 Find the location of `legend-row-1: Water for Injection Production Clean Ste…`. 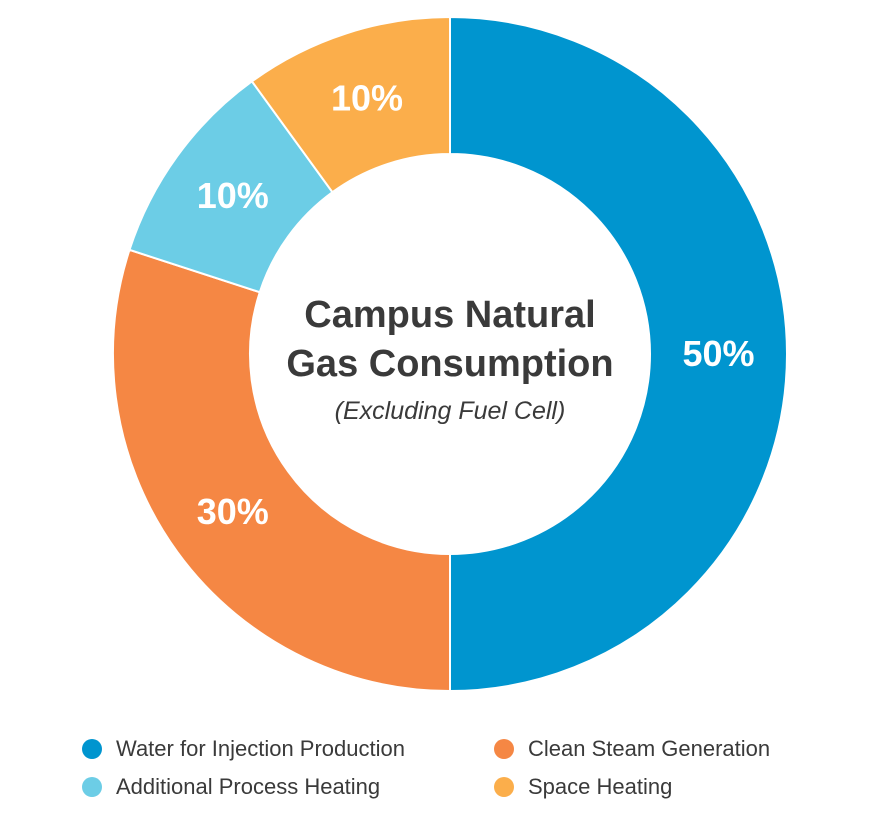

legend-row-1: Water for Injection Production Clean Ste… is located at coordinates (472, 749).